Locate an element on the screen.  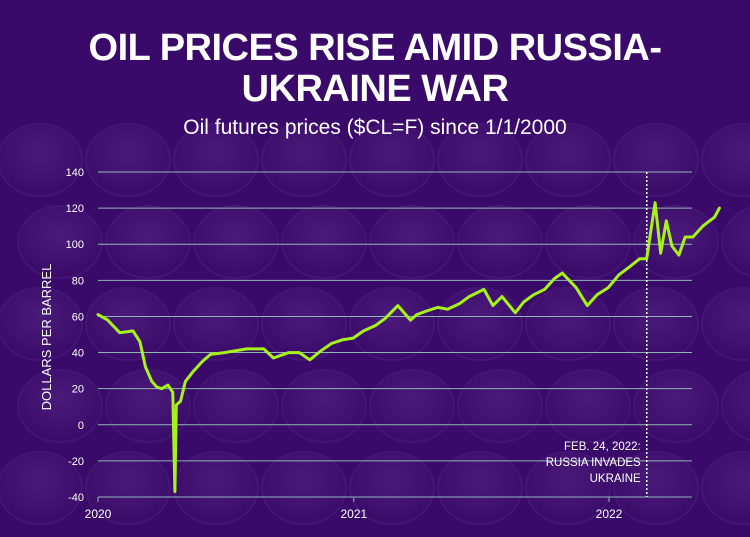
annotation-line: FEB. 24, 2022: is located at coordinates (602, 447).